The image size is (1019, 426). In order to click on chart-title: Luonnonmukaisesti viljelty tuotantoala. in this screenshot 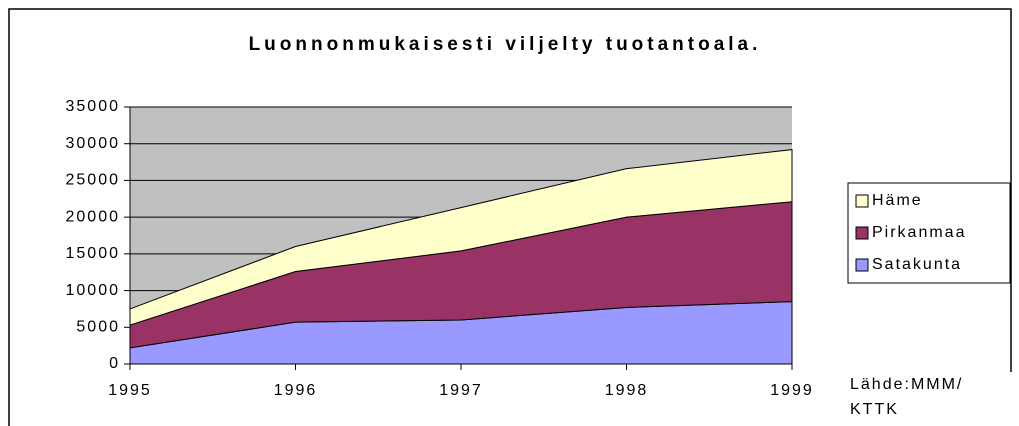, I will do `click(505, 44)`.